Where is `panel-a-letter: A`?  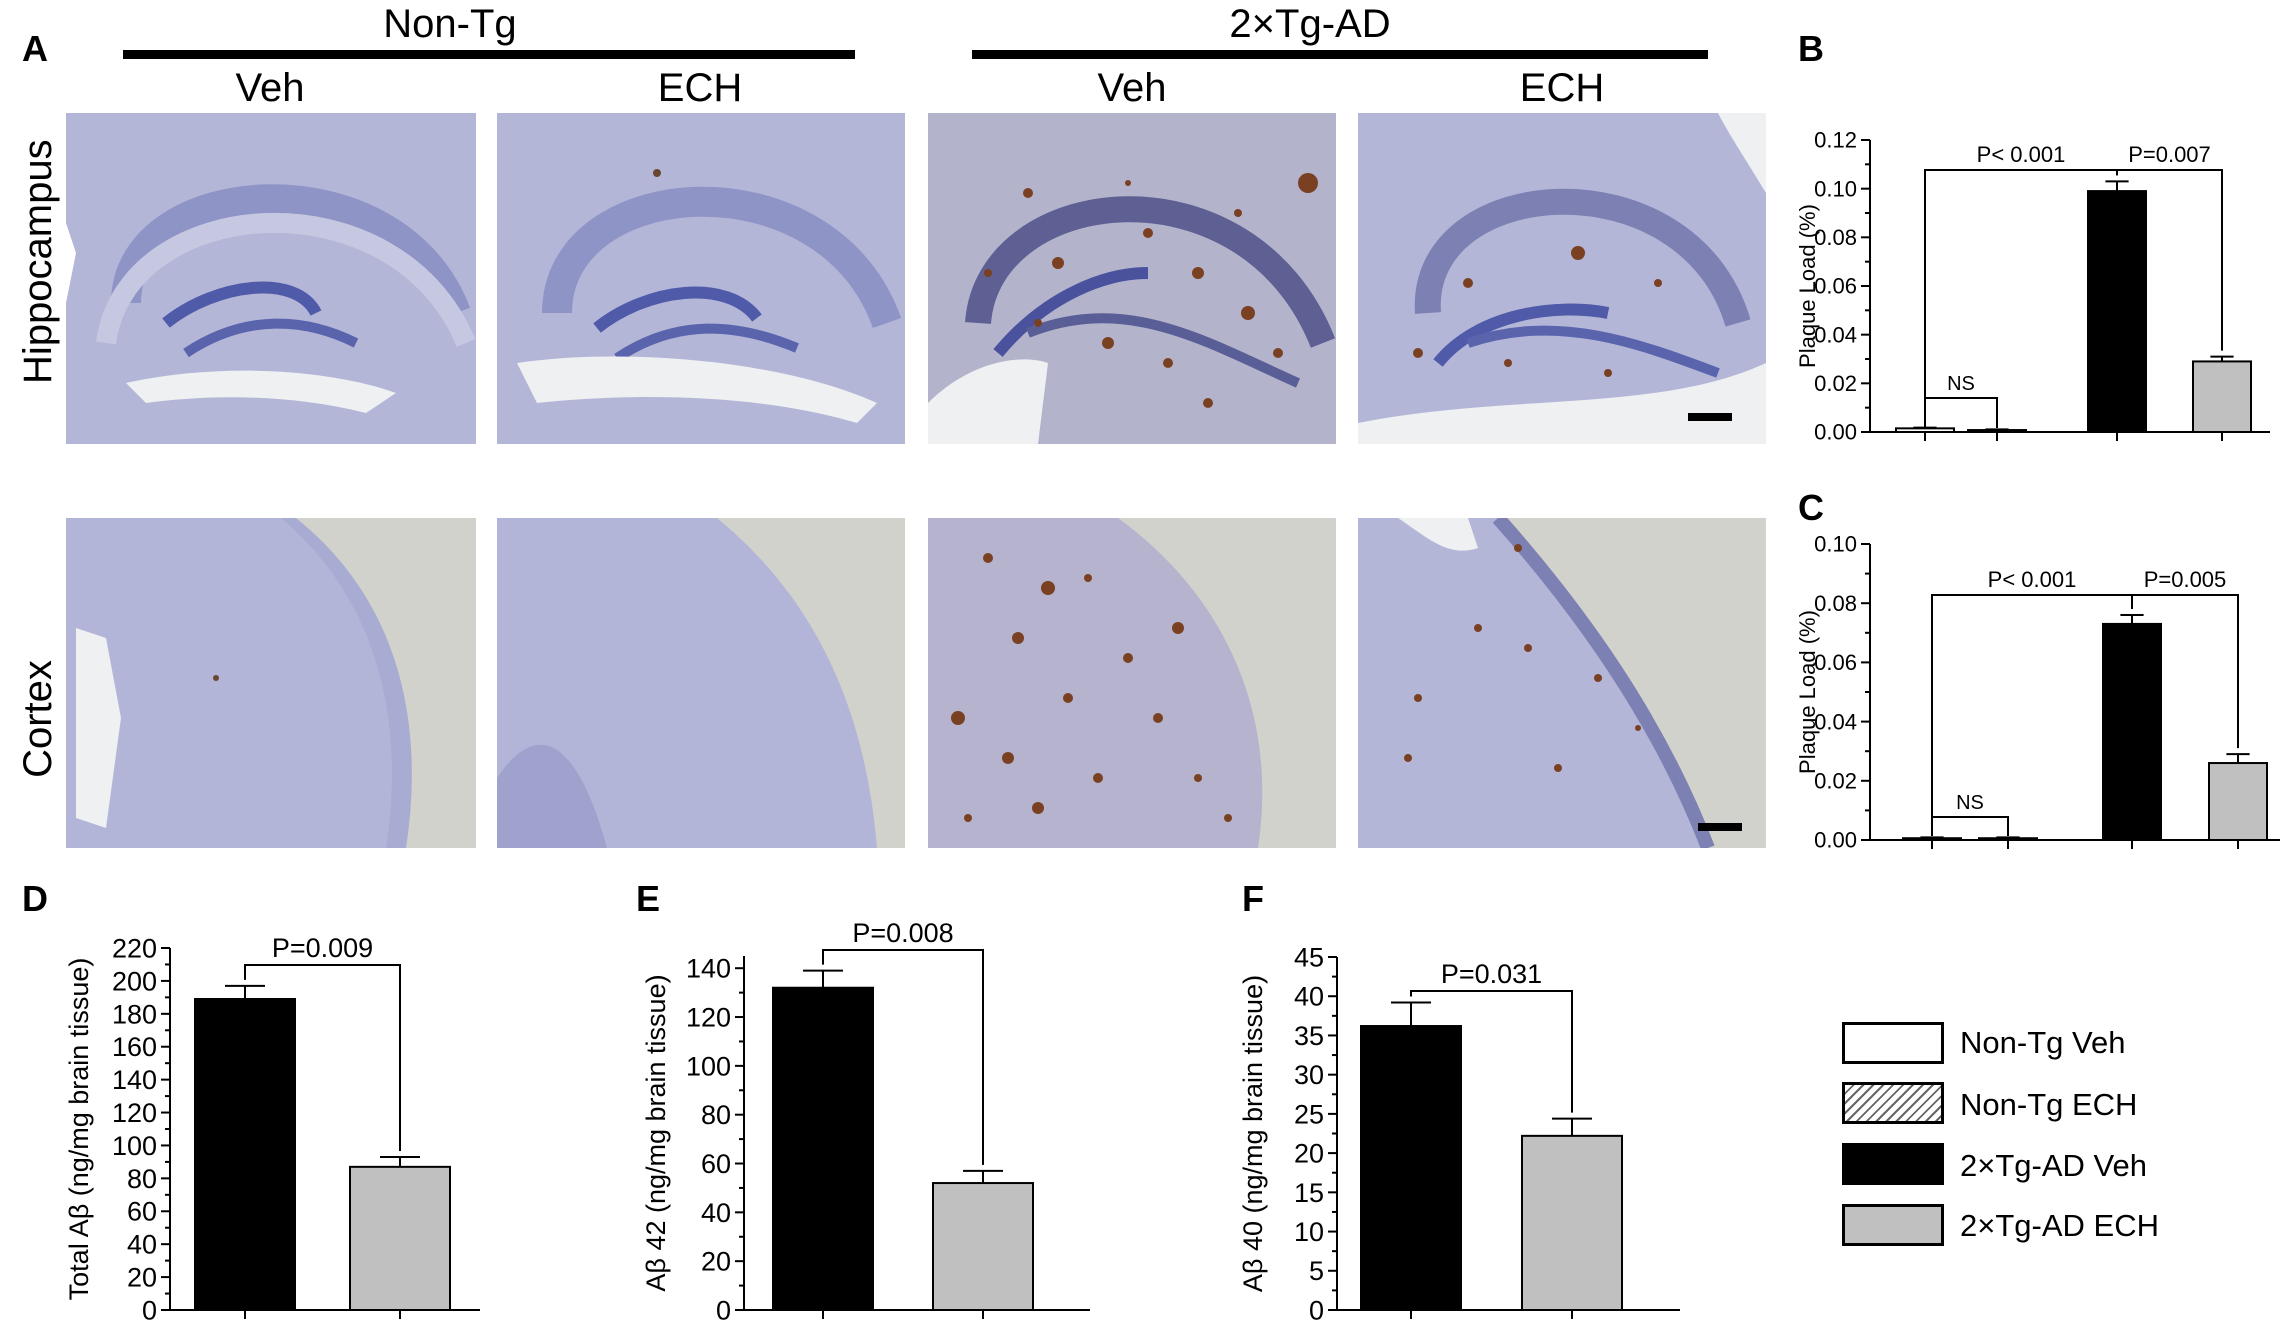 panel-a-letter: A is located at coordinates (35, 48).